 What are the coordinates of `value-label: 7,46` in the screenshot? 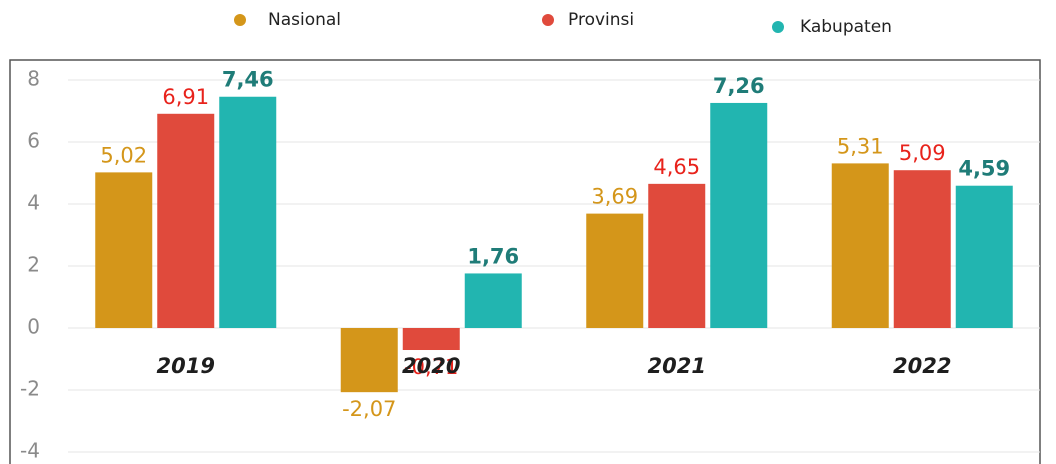 It's located at (248, 80).